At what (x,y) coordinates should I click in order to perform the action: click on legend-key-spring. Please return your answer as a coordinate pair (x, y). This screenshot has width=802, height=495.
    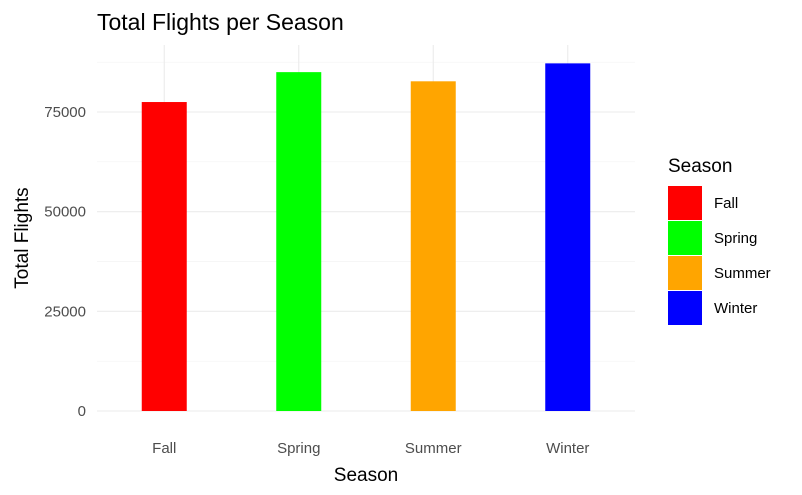
    Looking at the image, I should click on (685, 238).